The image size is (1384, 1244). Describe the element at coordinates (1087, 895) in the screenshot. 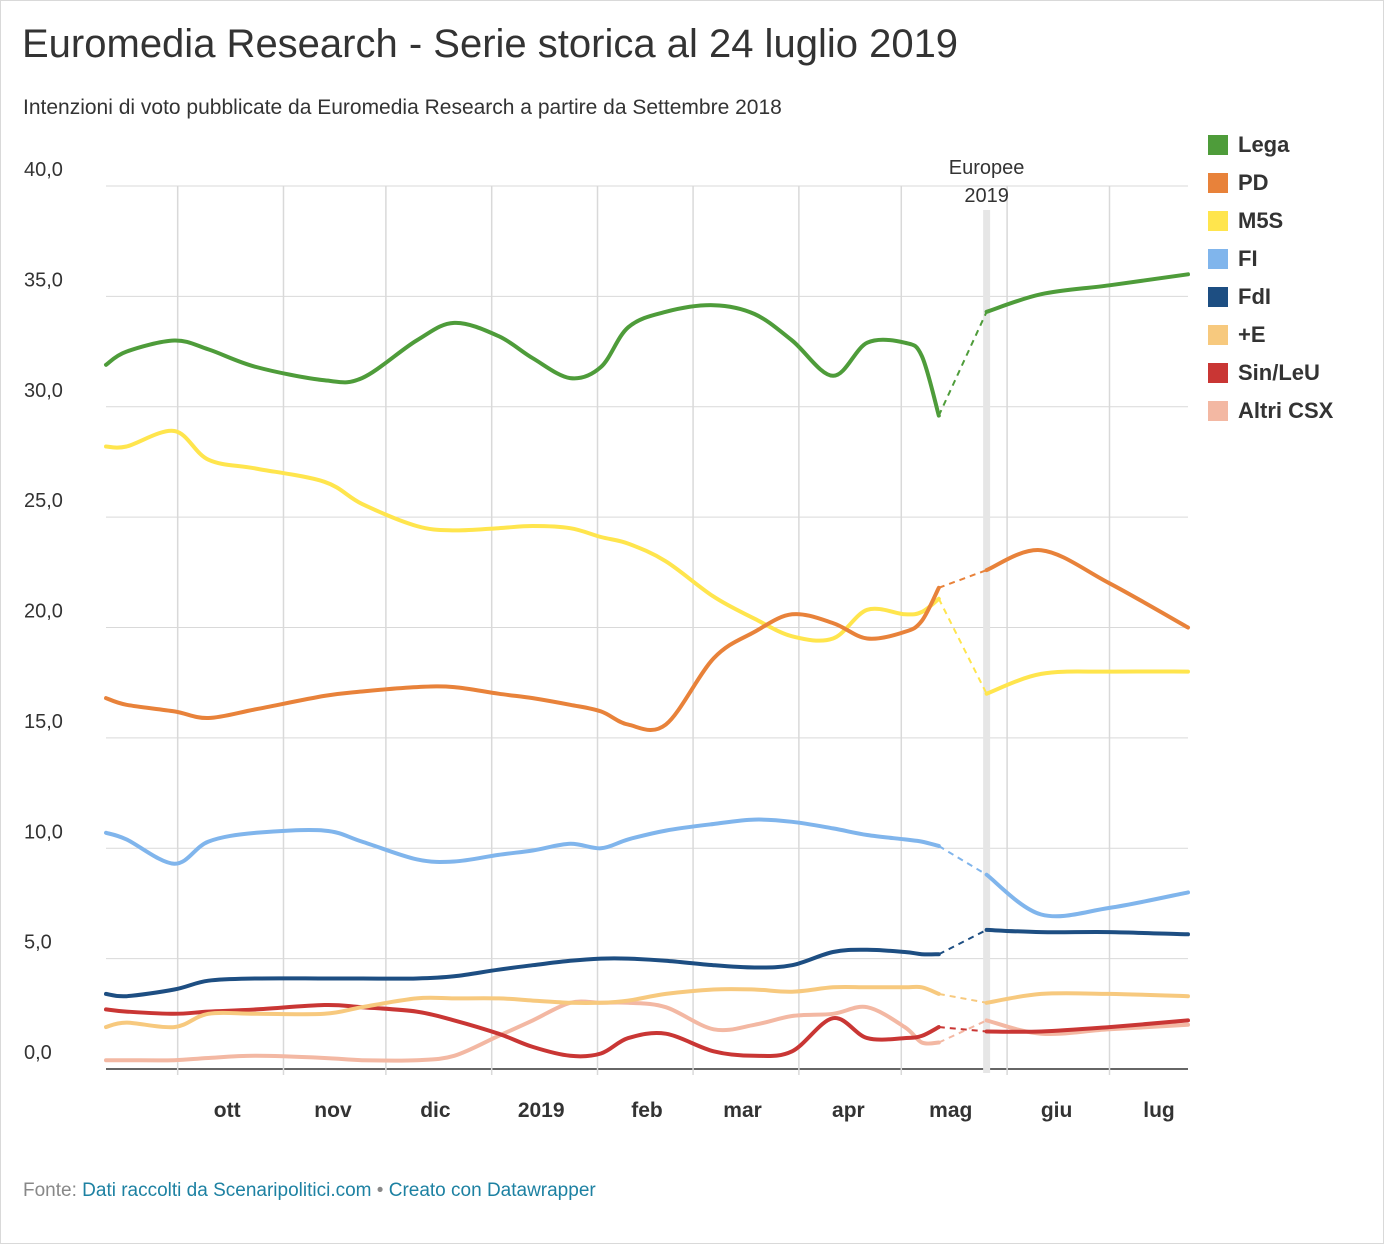

I see `series-line-fi-after` at that location.